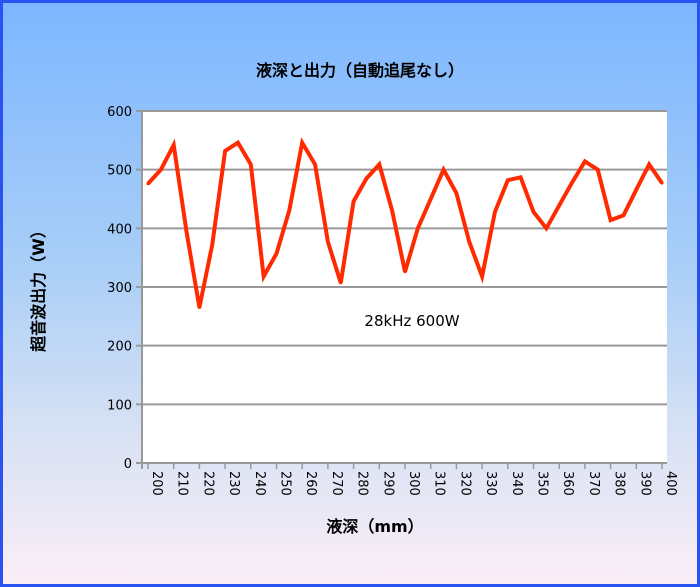  Describe the element at coordinates (411, 321) in the screenshot. I see `annotation-label: 28kHz 600W` at that location.